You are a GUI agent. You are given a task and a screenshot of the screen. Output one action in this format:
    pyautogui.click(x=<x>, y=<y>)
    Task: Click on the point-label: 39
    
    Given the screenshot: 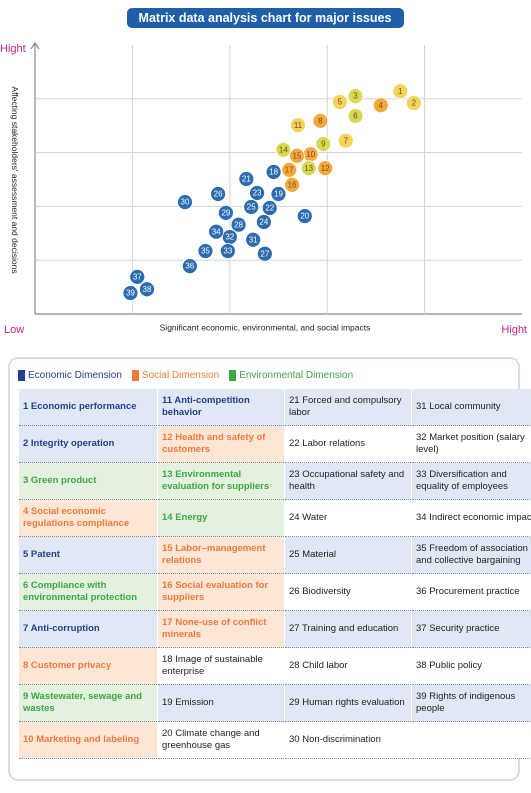 What is the action you would take?
    pyautogui.click(x=130, y=293)
    